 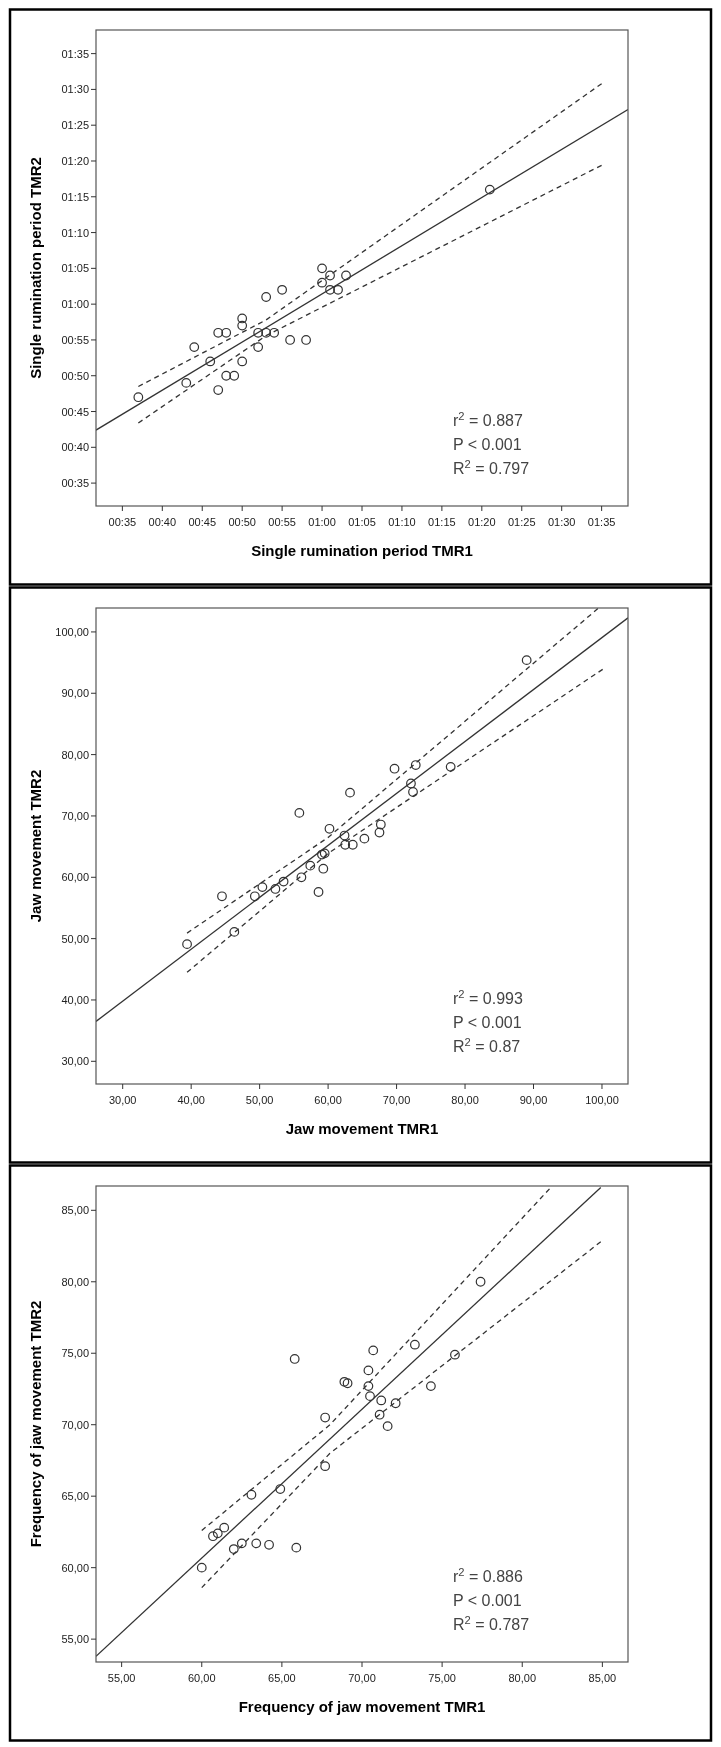 I want to click on y-tick-label: 00:55, so click(x=75, y=339).